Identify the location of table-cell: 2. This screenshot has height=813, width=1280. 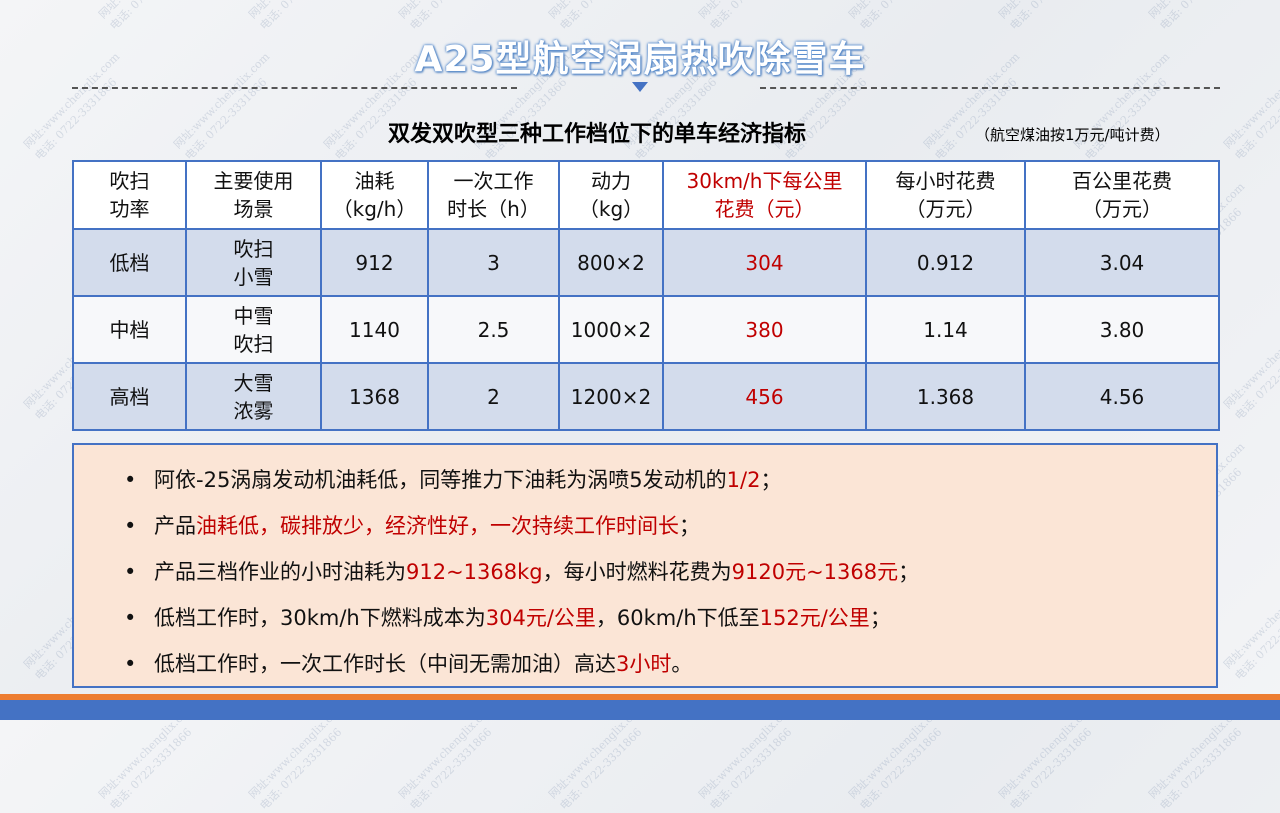
(493, 396).